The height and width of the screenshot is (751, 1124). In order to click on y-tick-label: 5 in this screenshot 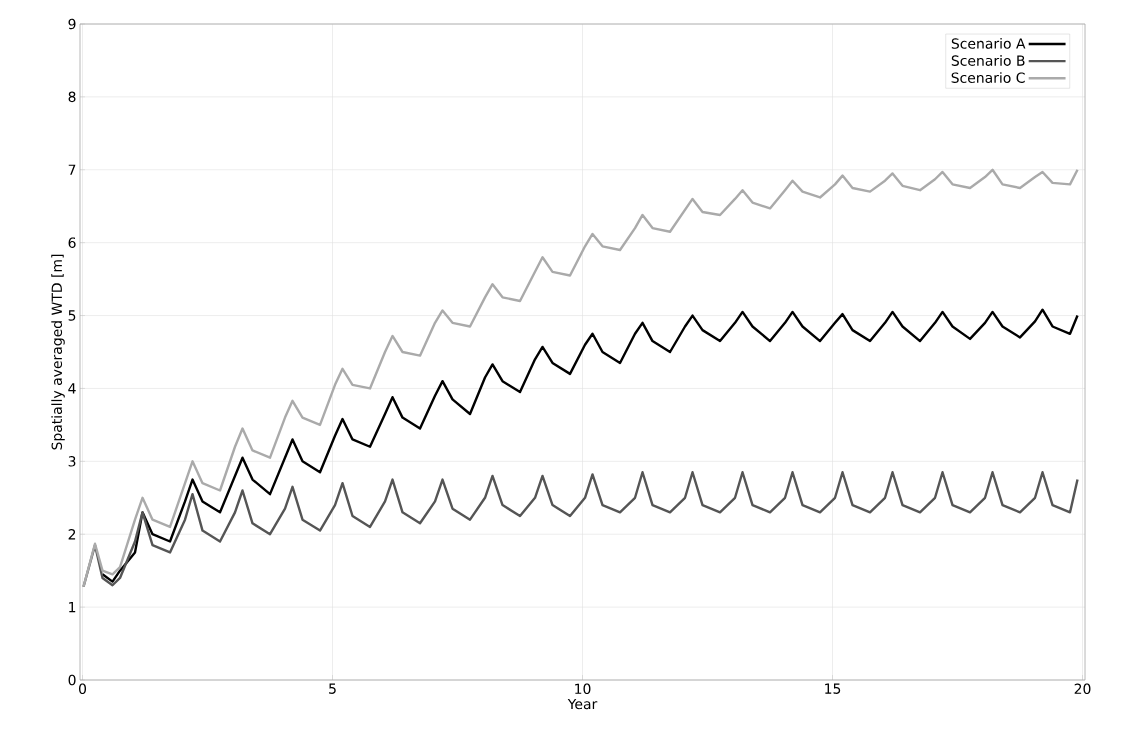, I will do `click(72, 315)`.